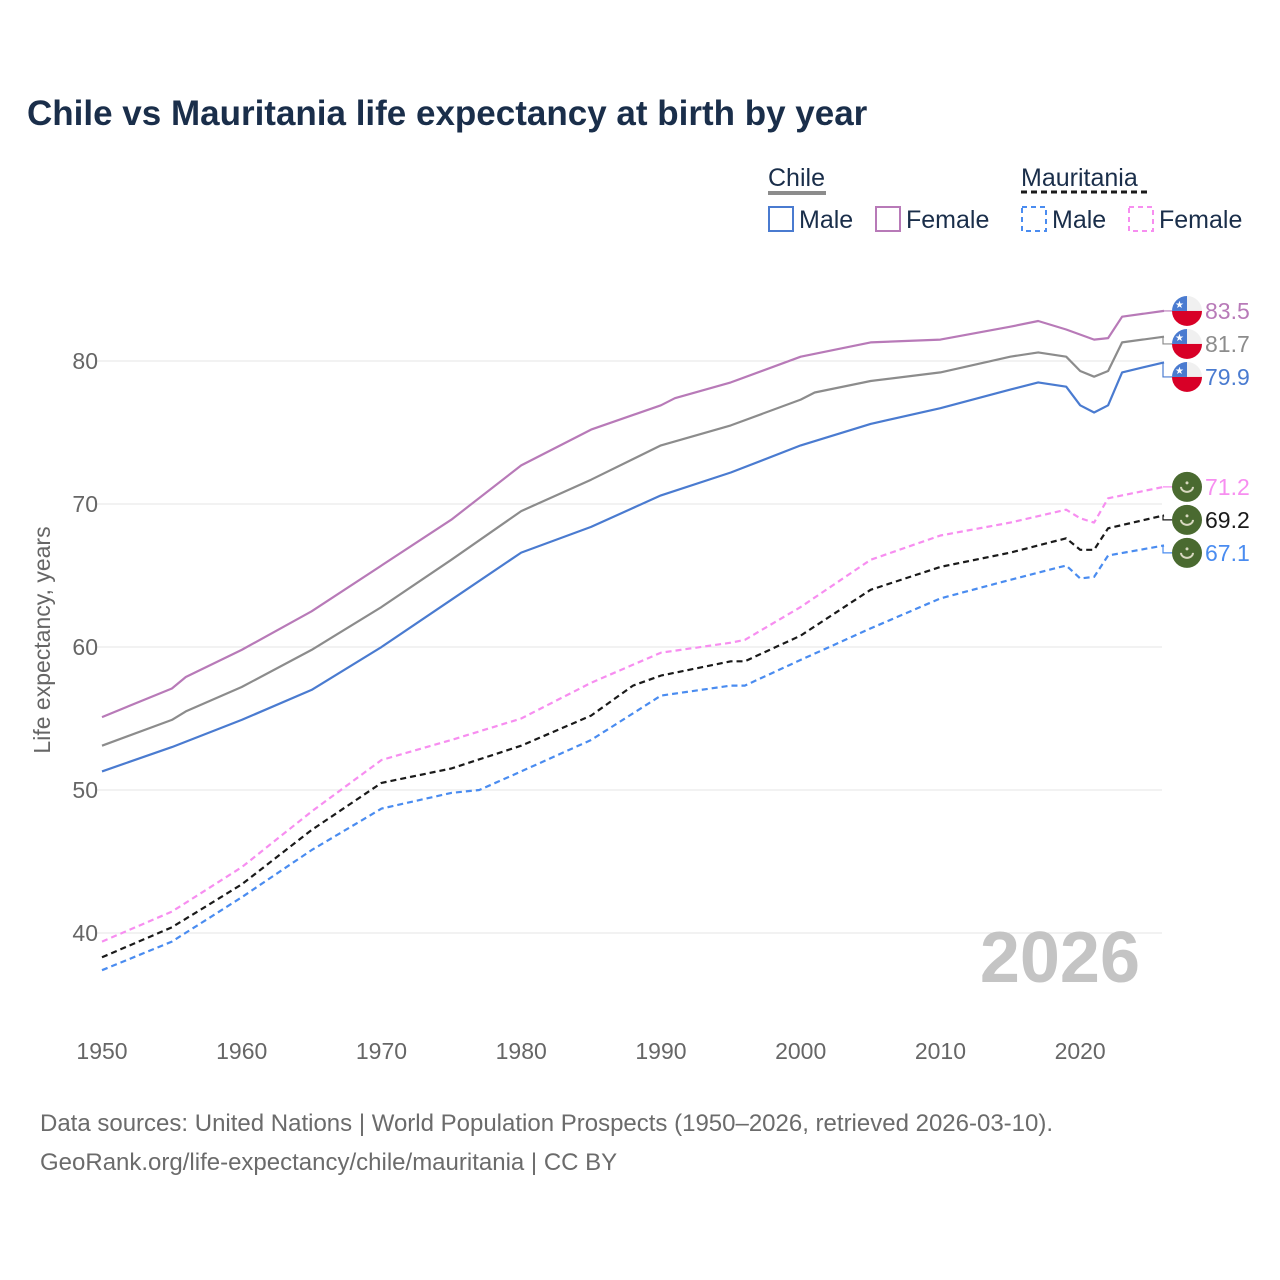 The height and width of the screenshot is (1280, 1280). What do you see at coordinates (888, 219) in the screenshot?
I see `legend-swatch-chile-female` at bounding box center [888, 219].